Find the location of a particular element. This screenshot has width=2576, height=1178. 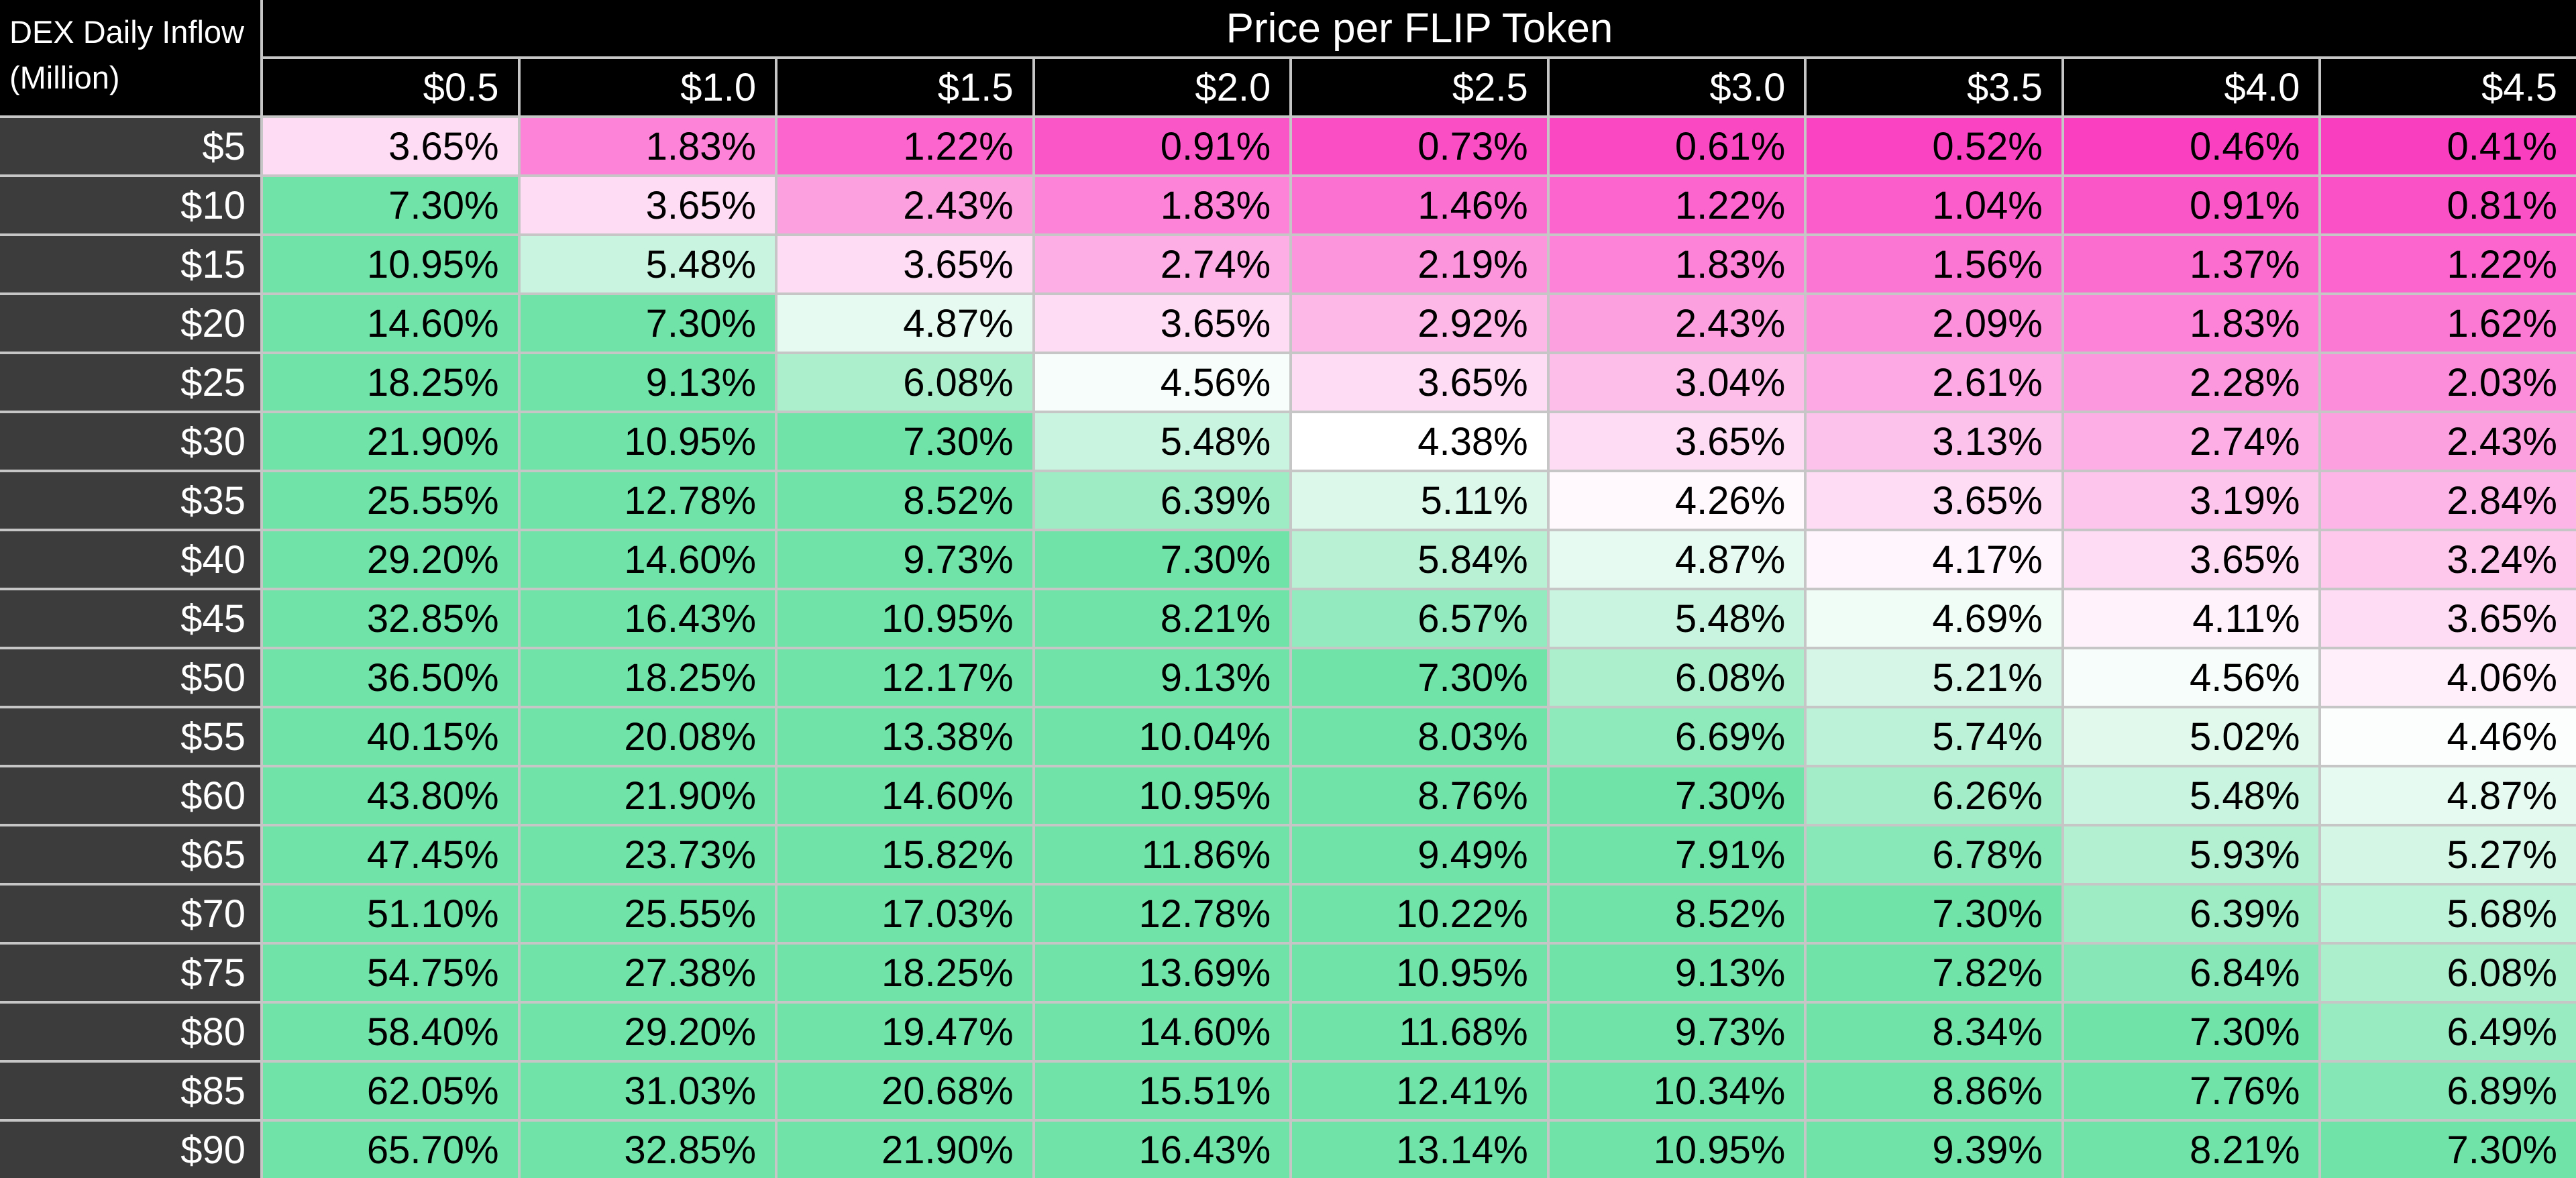

heatmap-cell: 4.46% is located at coordinates (2448, 737).